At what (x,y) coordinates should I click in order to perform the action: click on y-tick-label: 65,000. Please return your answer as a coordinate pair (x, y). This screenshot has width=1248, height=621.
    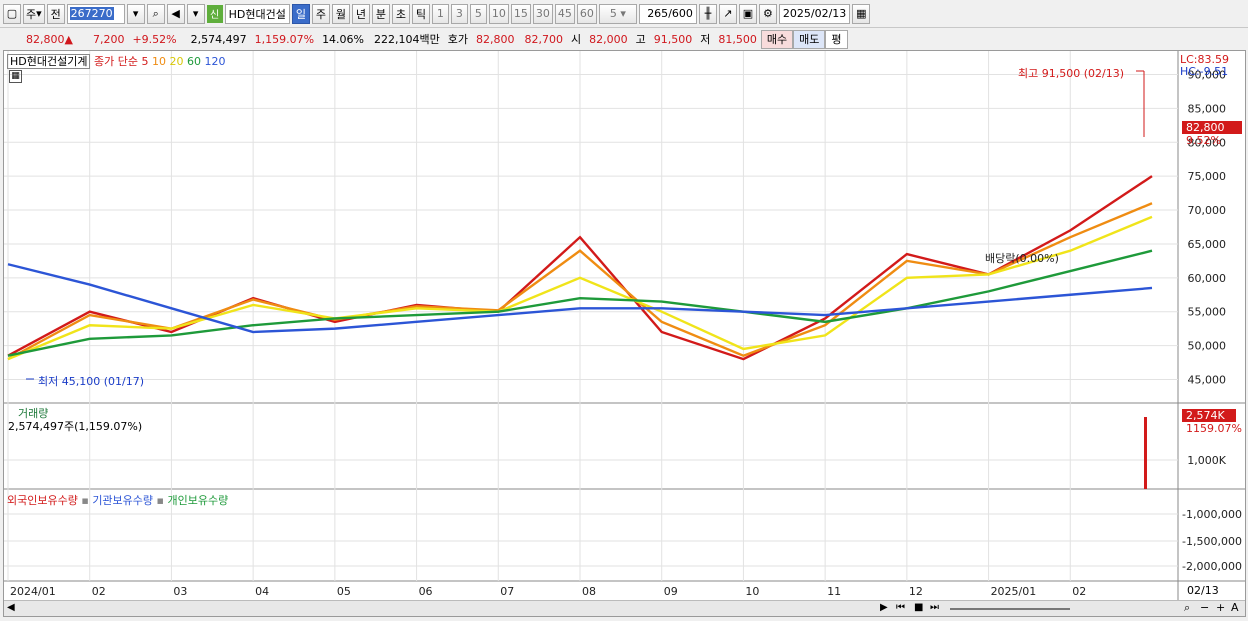
    Looking at the image, I should click on (1207, 244).